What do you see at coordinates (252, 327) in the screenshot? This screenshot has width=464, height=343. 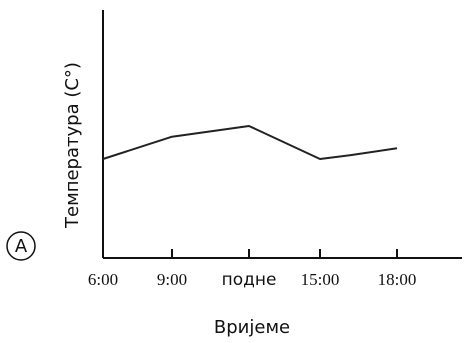 I see `x-axis-title: Вријеме` at bounding box center [252, 327].